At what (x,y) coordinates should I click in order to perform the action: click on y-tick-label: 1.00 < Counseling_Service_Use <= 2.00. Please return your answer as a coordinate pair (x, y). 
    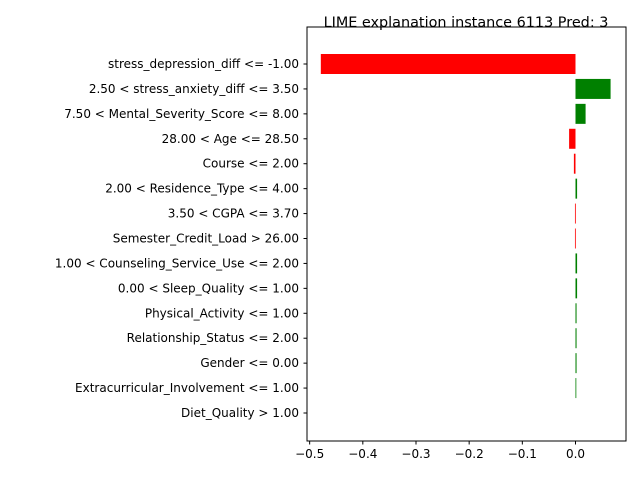
    Looking at the image, I should click on (177, 263).